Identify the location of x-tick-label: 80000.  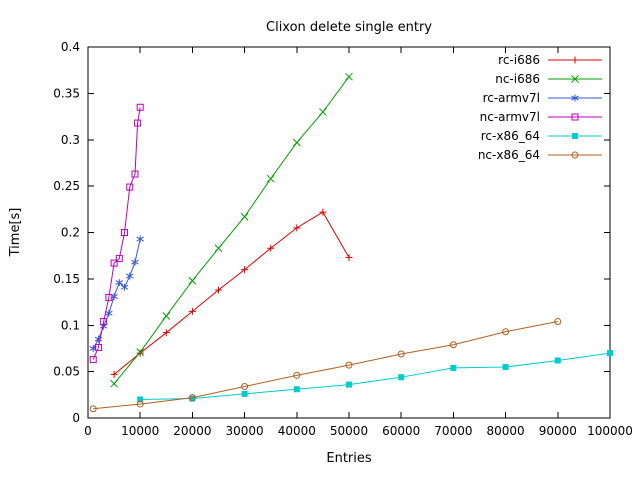
(506, 431).